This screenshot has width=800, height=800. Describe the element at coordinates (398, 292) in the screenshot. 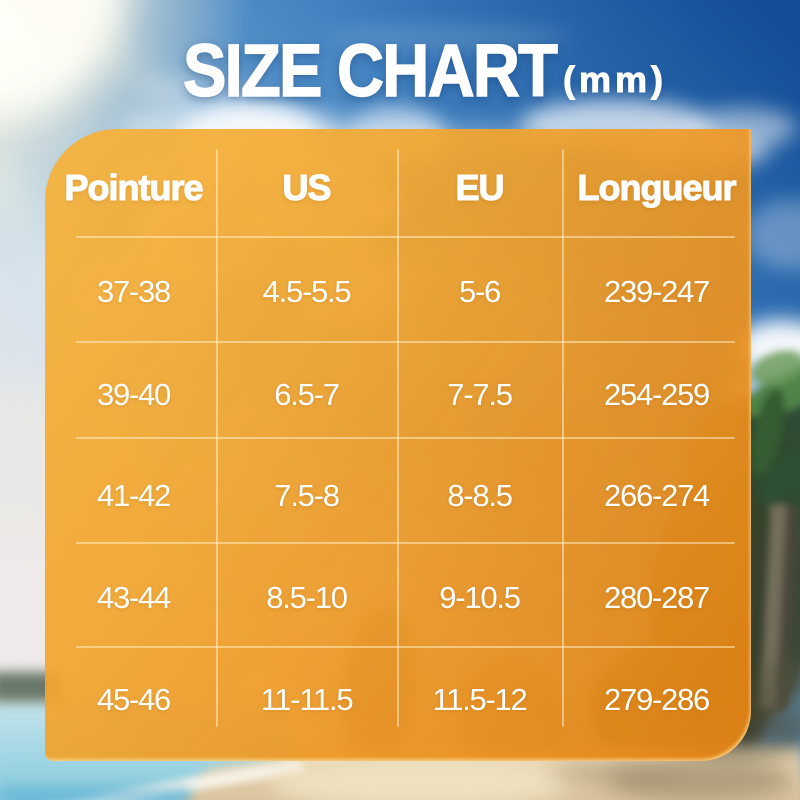

I see `table-row: 37-38 4.5-5.5 5-6 239-247` at that location.